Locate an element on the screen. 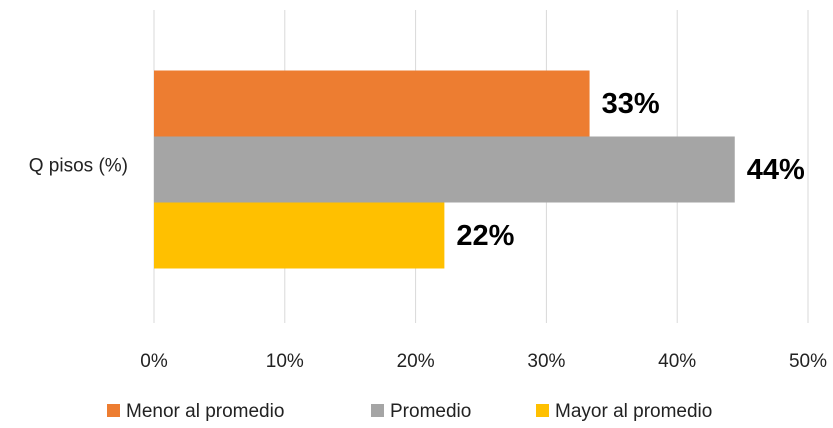  data-label: 44% is located at coordinates (776, 170).